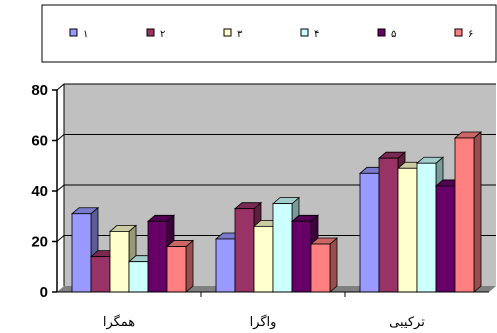 The height and width of the screenshot is (333, 497). Describe the element at coordinates (44, 292) in the screenshot. I see `y-tick-label: 0` at that location.